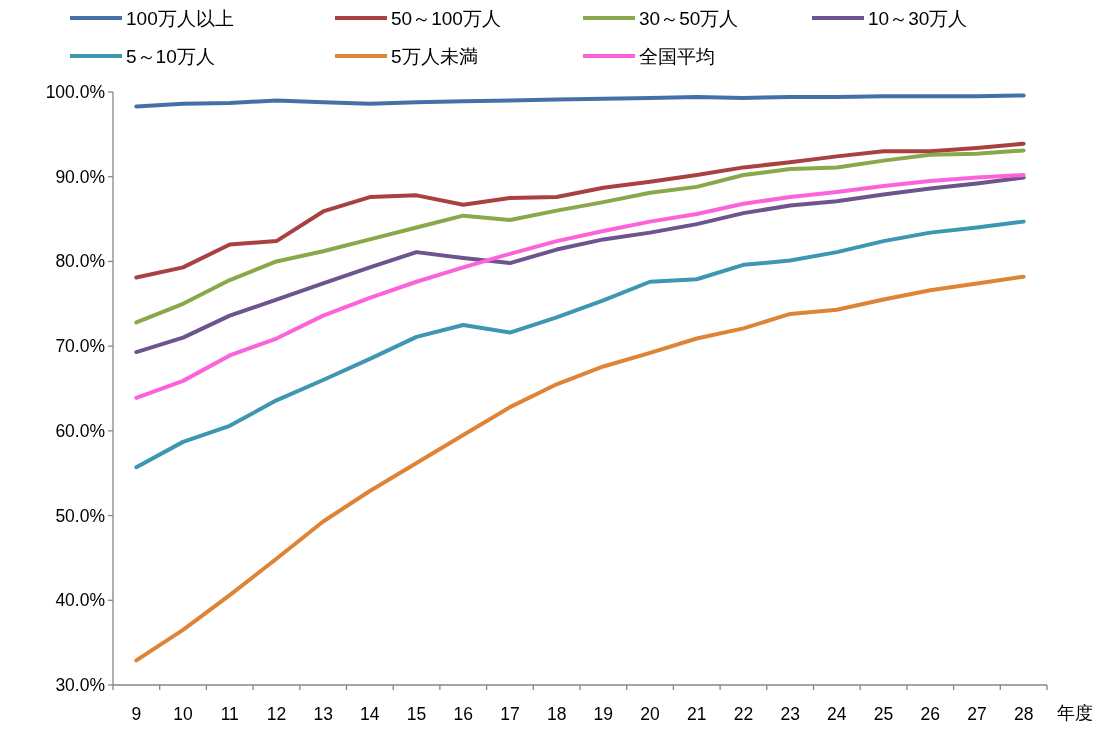 The image size is (1105, 731). I want to click on x-tick-label: 24, so click(837, 714).